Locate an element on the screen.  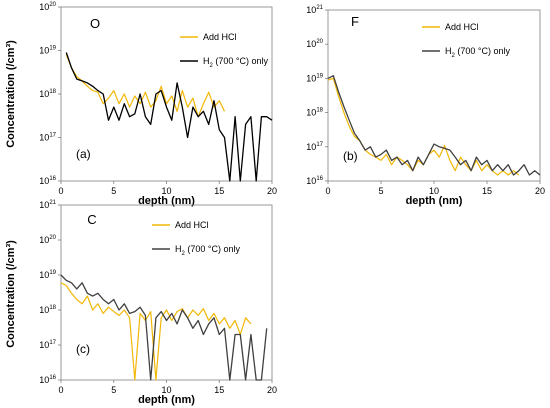
element-label: C is located at coordinates (91, 219).